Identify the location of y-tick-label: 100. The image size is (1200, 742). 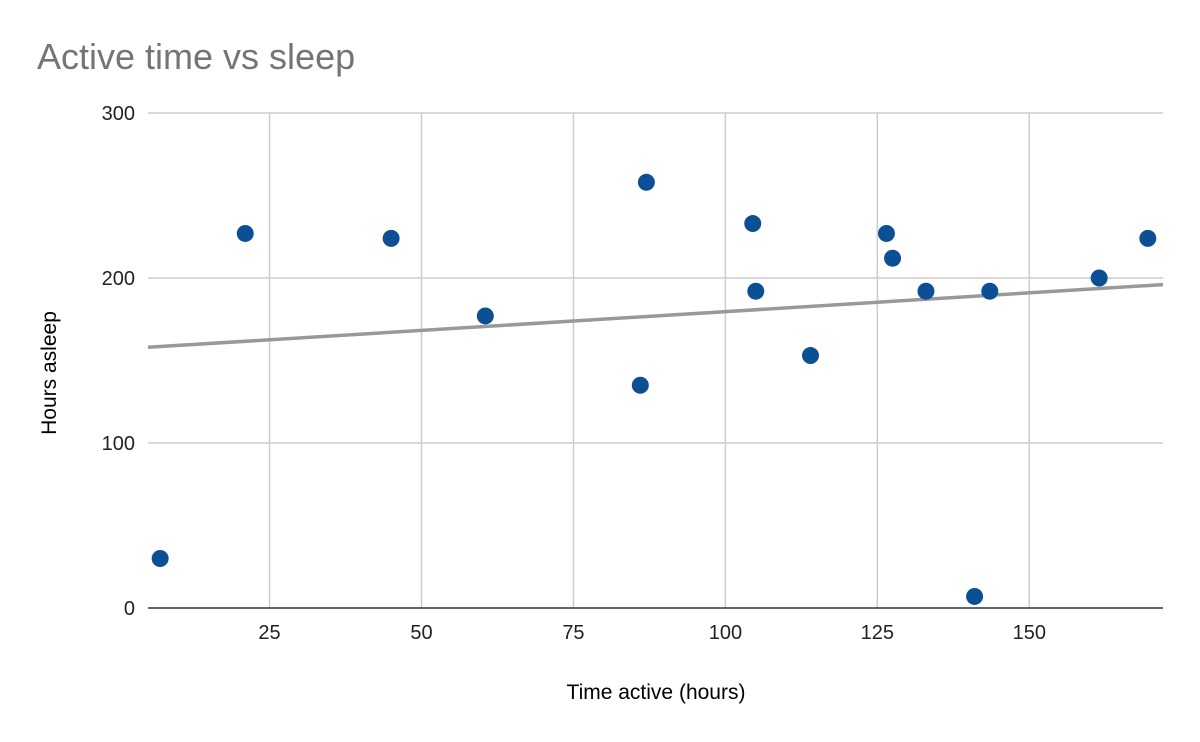
(118, 444).